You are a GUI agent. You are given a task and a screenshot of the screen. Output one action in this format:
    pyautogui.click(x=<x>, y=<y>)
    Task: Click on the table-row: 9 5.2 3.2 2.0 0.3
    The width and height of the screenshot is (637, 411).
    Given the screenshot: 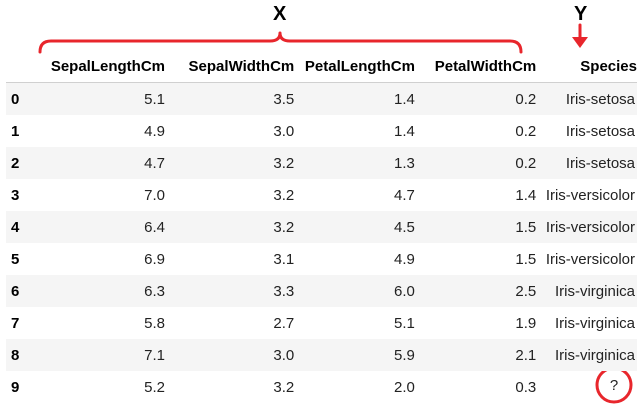 What is the action you would take?
    pyautogui.click(x=321, y=387)
    